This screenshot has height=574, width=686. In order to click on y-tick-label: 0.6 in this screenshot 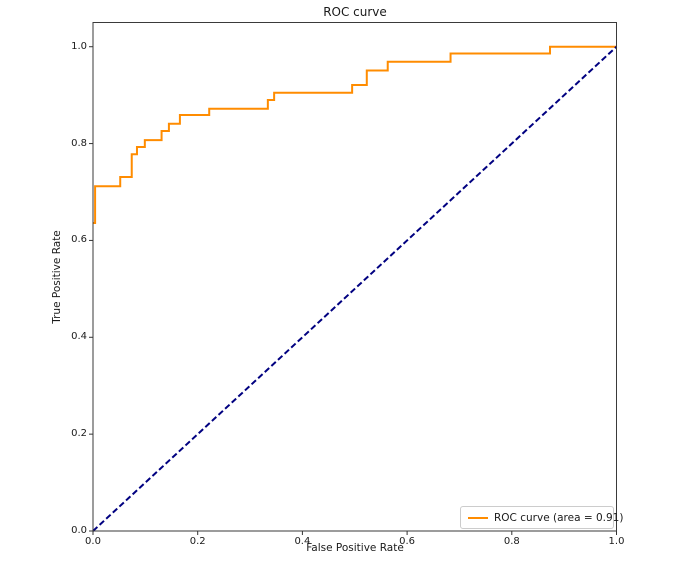, I will do `click(79, 240)`.